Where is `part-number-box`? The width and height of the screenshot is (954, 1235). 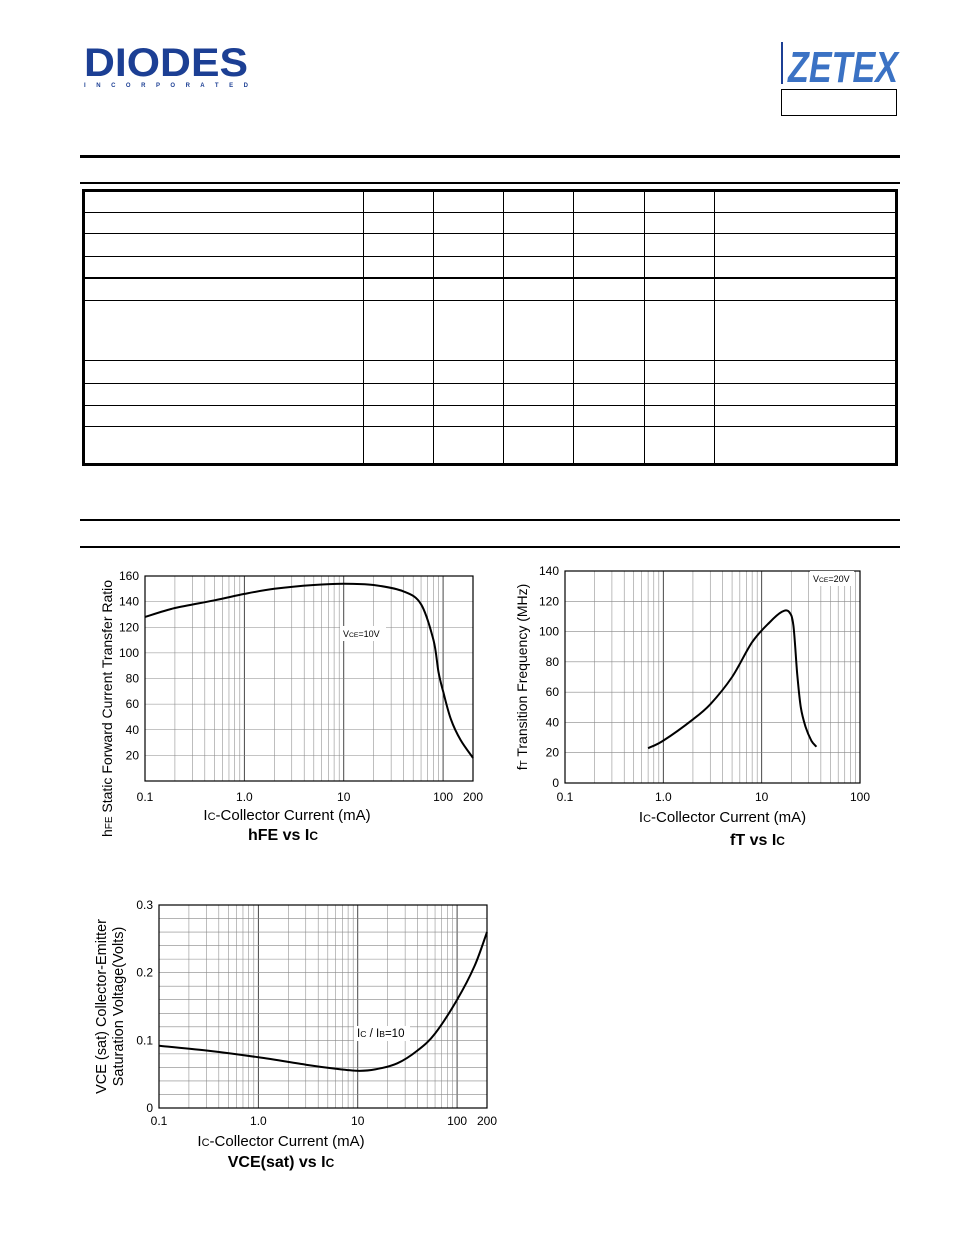 part-number-box is located at coordinates (839, 102).